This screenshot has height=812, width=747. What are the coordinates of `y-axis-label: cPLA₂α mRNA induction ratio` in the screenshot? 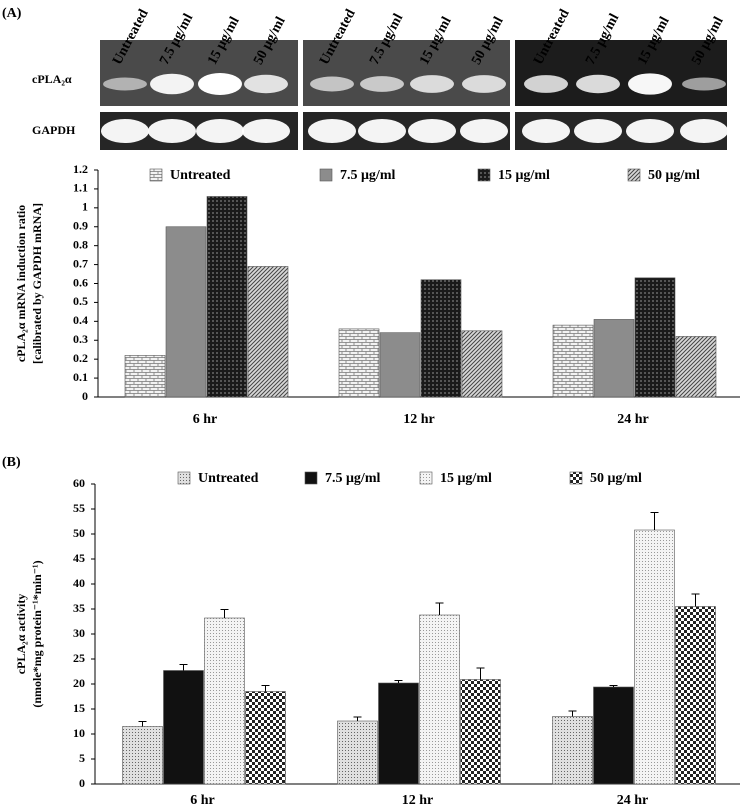 It's located at (21, 283).